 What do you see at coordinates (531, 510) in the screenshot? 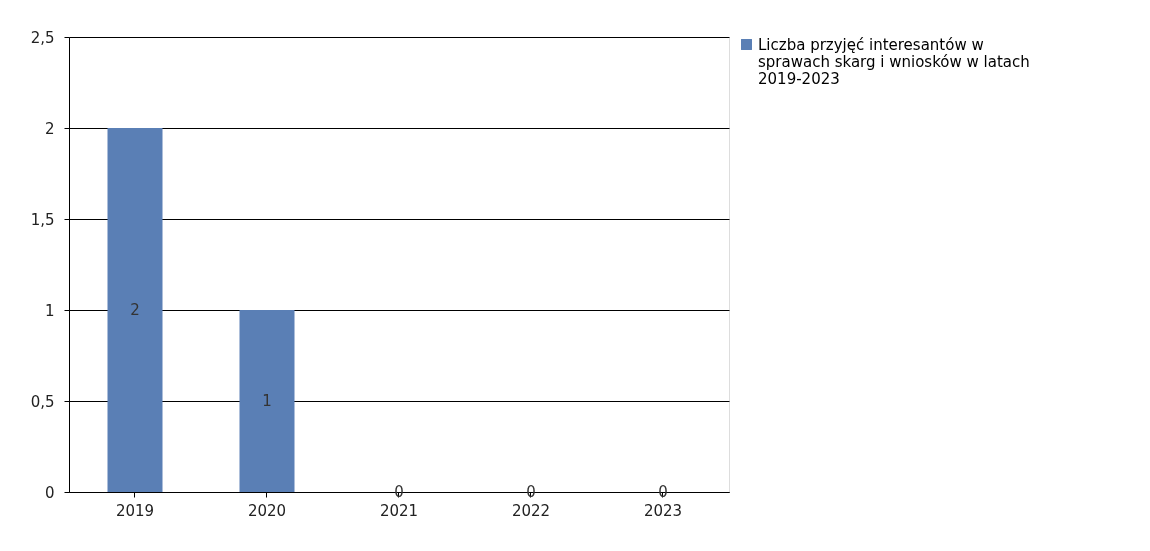
I see `x-tick-label: 2022` at bounding box center [531, 510].